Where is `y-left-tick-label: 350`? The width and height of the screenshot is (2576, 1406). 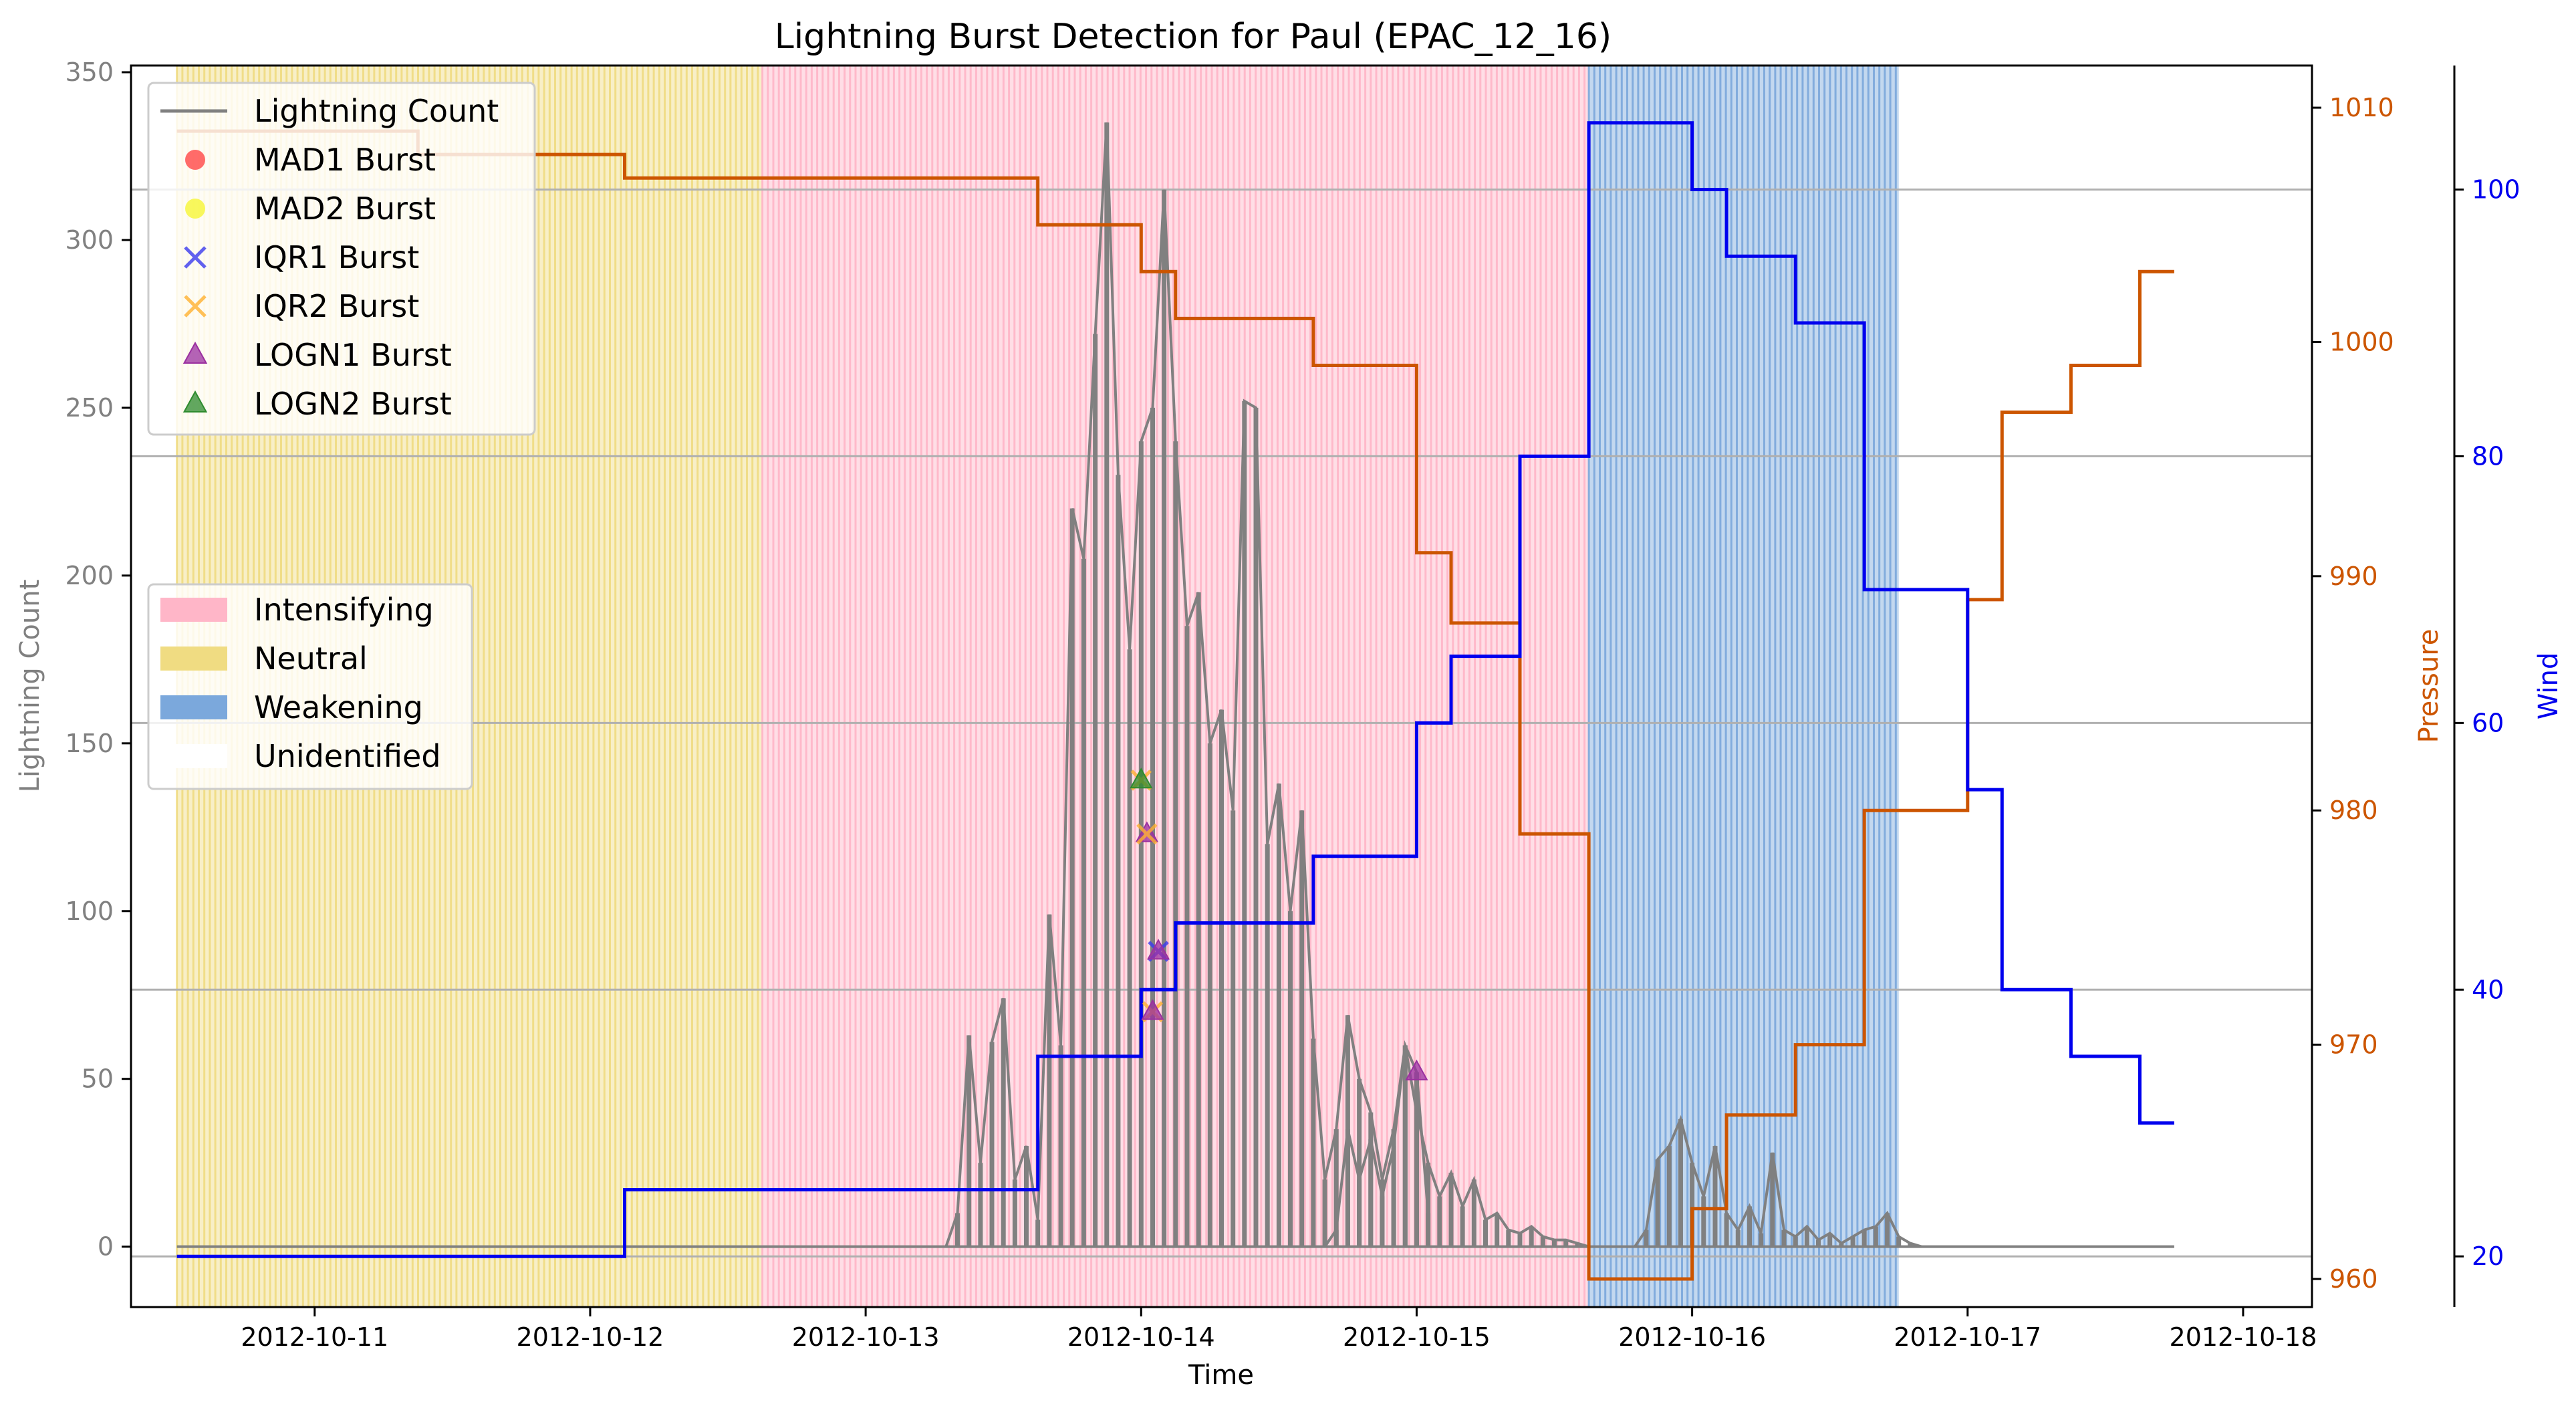
y-left-tick-label: 350 is located at coordinates (89, 72).